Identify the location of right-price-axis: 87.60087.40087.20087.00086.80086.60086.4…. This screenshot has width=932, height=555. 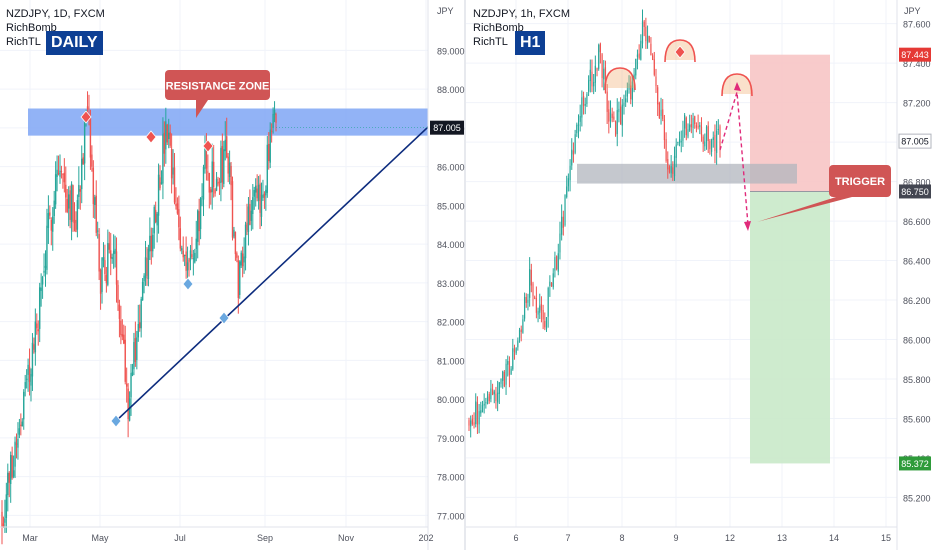
(914, 275).